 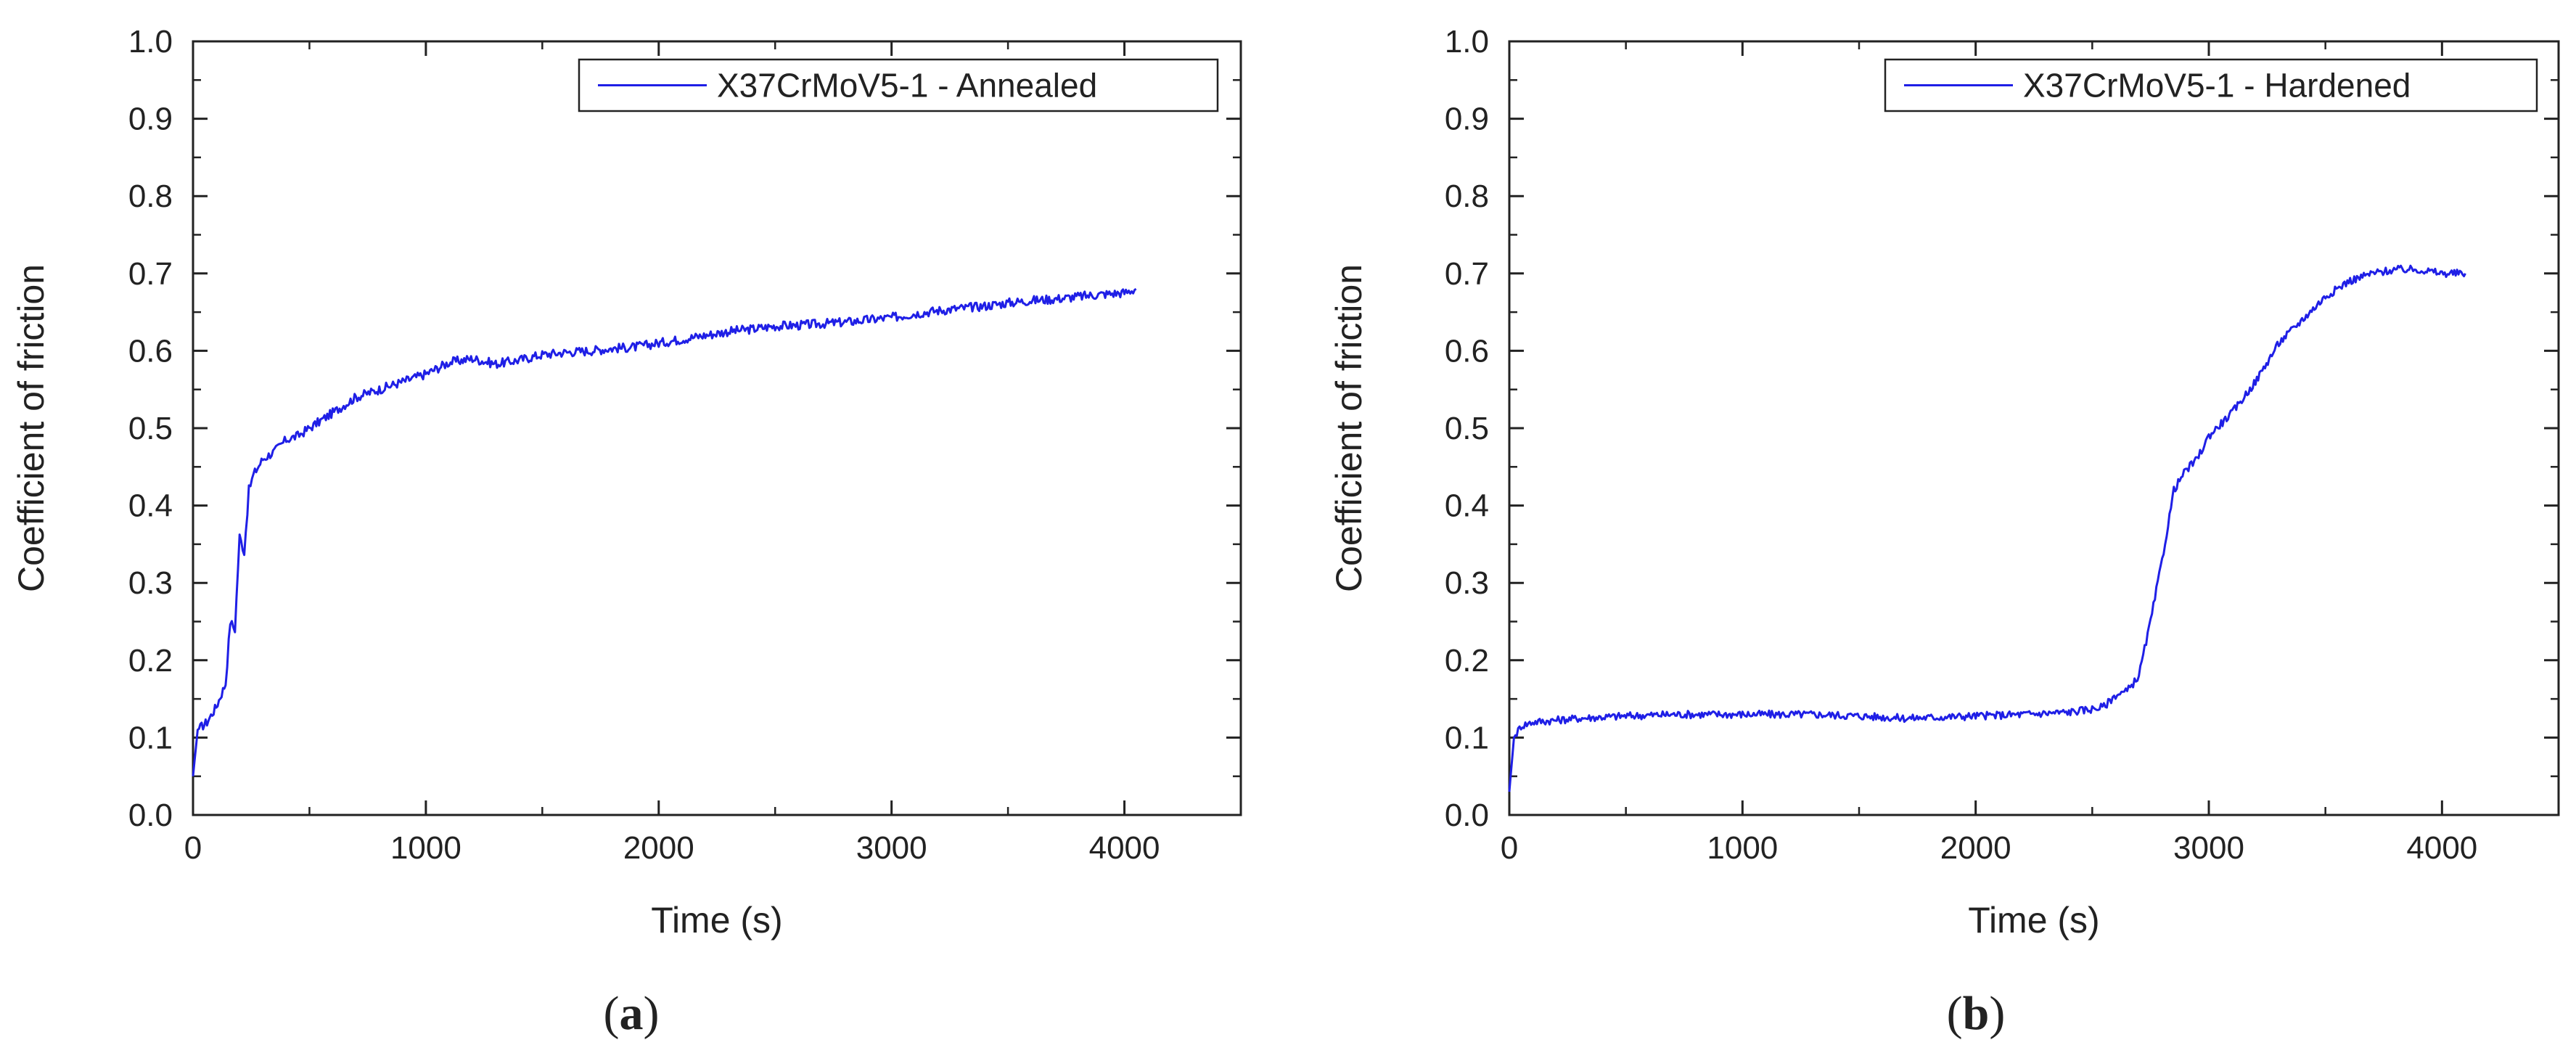 I want to click on panel-label: (b), so click(x=1976, y=1014).